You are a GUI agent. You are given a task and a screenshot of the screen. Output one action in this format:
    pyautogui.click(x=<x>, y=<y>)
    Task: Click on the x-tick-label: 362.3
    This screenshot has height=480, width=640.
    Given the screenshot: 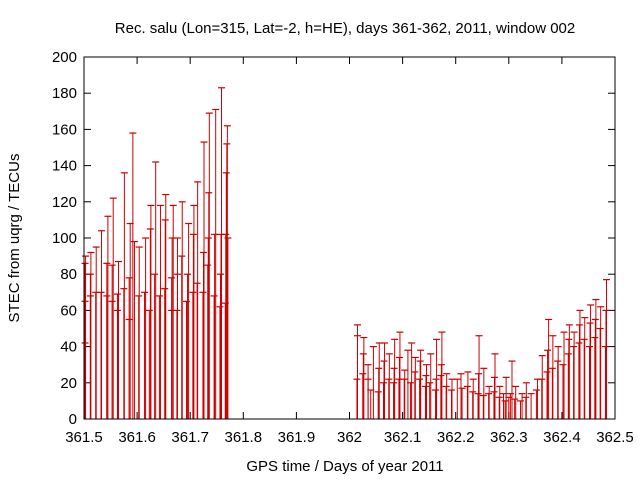 What is the action you would take?
    pyautogui.click(x=509, y=437)
    